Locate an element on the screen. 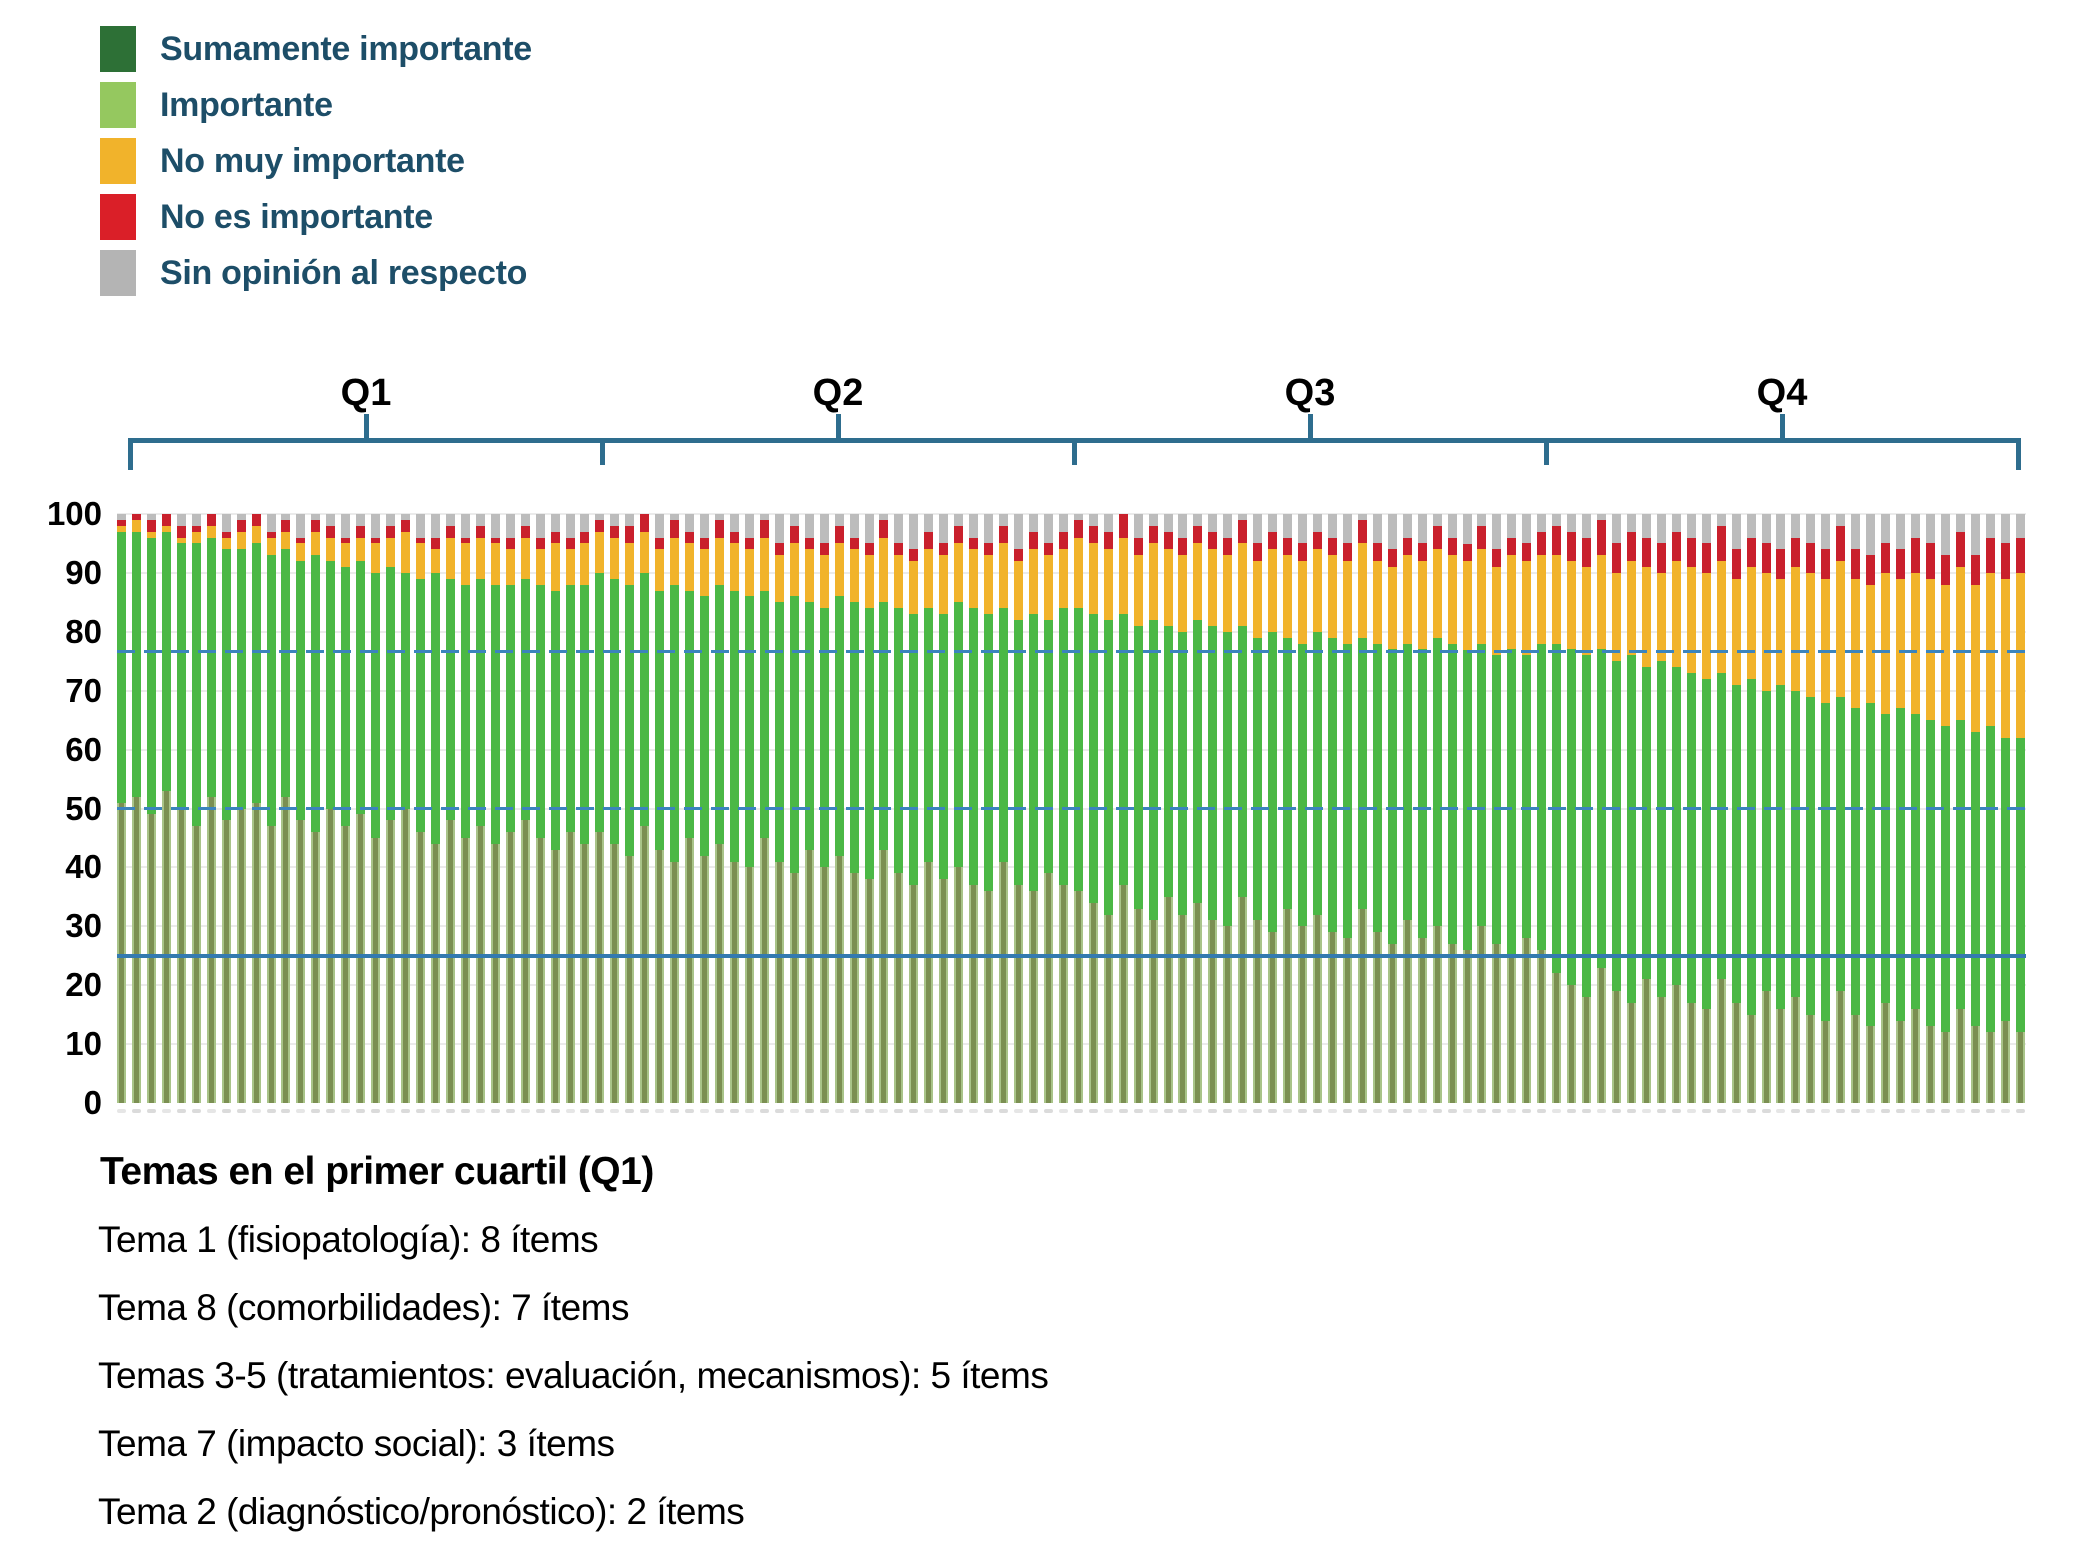 This screenshot has height=1567, width=2095. quartile-label-q1: Q1 is located at coordinates (366, 393).